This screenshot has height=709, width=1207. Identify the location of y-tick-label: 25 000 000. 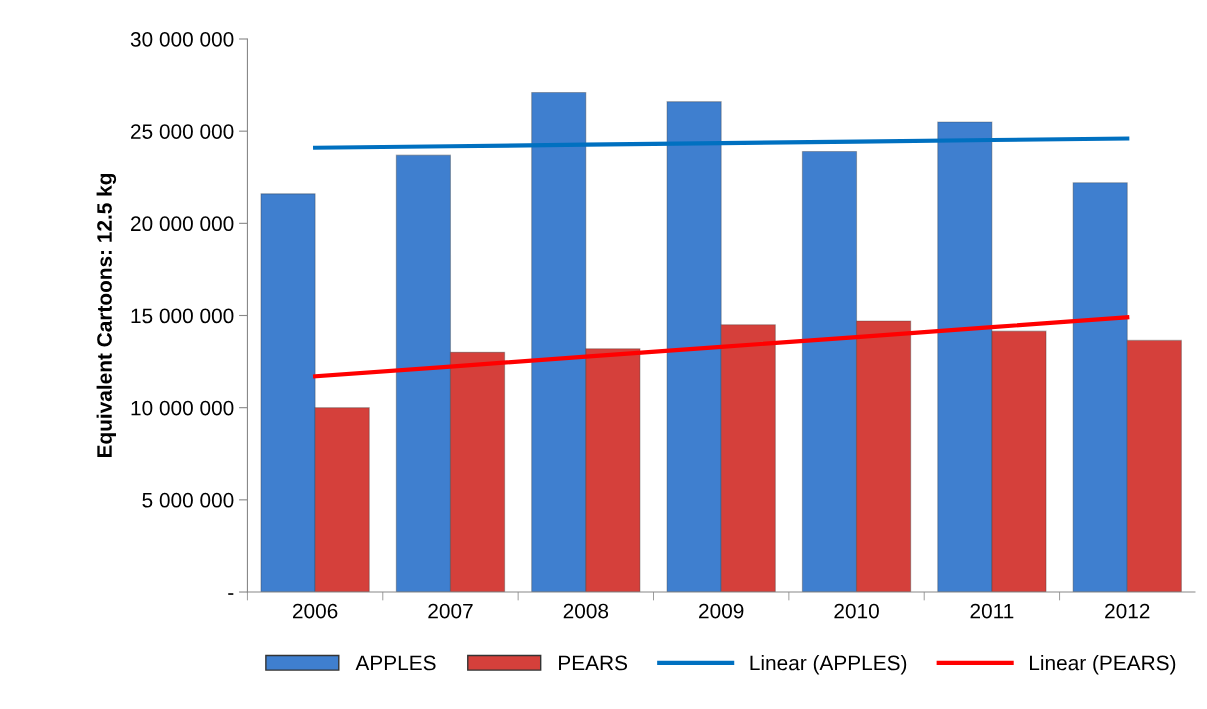
(182, 131).